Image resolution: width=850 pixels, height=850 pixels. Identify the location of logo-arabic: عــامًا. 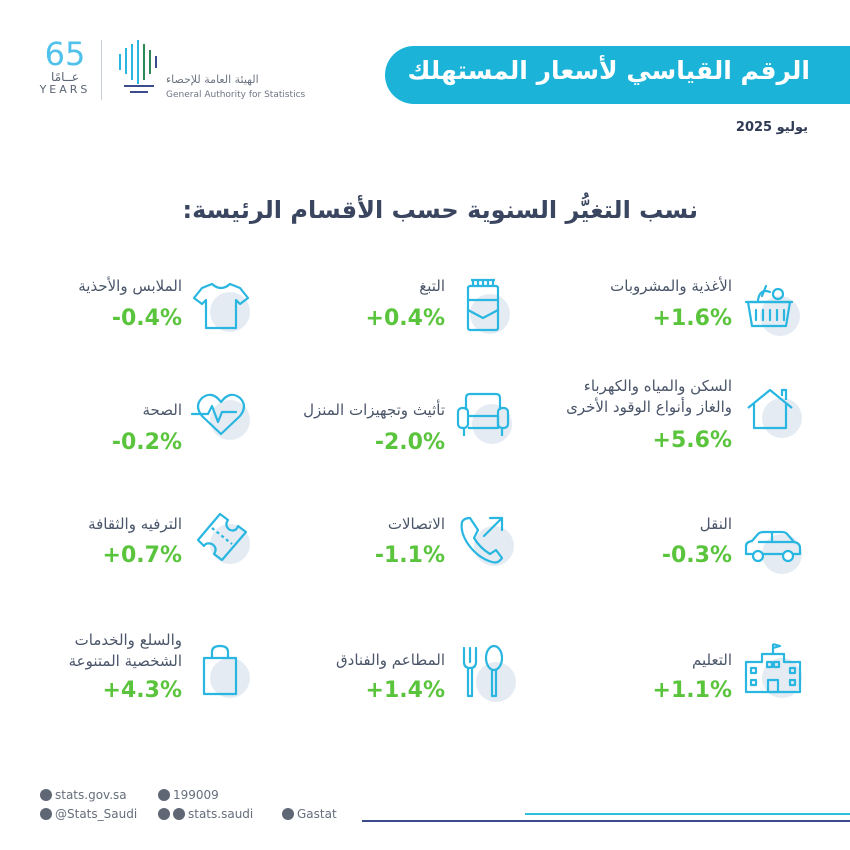
(65, 77).